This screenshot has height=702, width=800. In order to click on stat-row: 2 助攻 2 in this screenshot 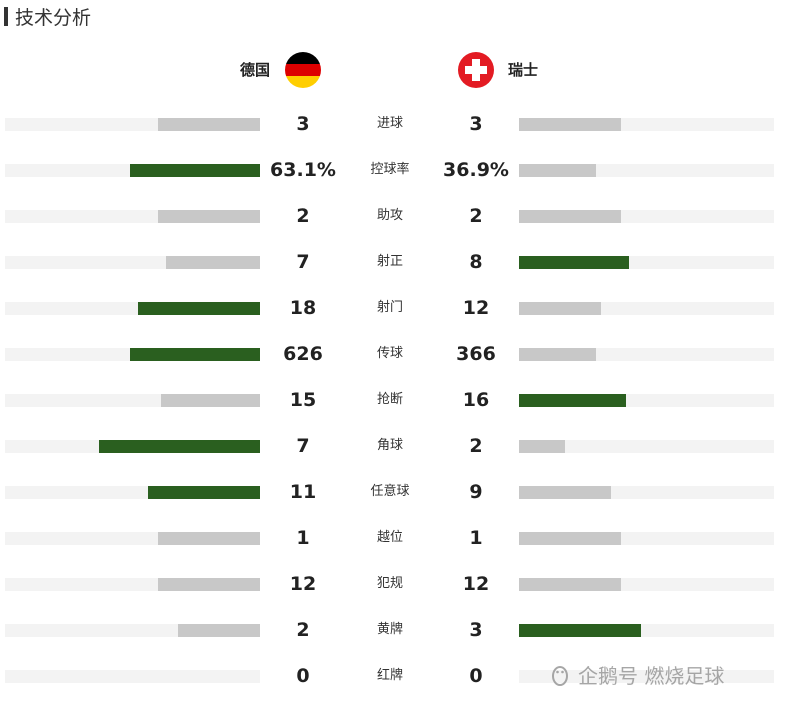, I will do `click(400, 216)`.